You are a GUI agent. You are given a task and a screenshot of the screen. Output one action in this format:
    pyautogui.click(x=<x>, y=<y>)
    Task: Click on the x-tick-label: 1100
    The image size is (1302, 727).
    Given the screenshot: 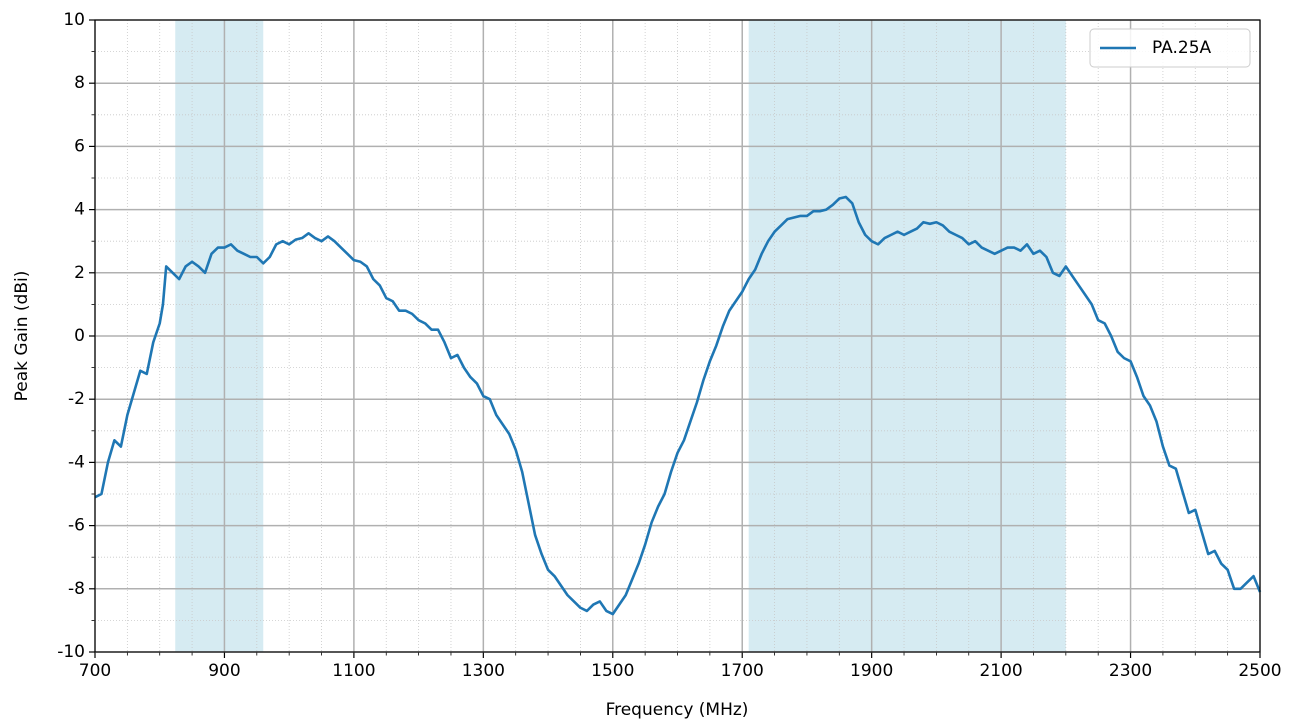 What is the action you would take?
    pyautogui.click(x=353, y=671)
    